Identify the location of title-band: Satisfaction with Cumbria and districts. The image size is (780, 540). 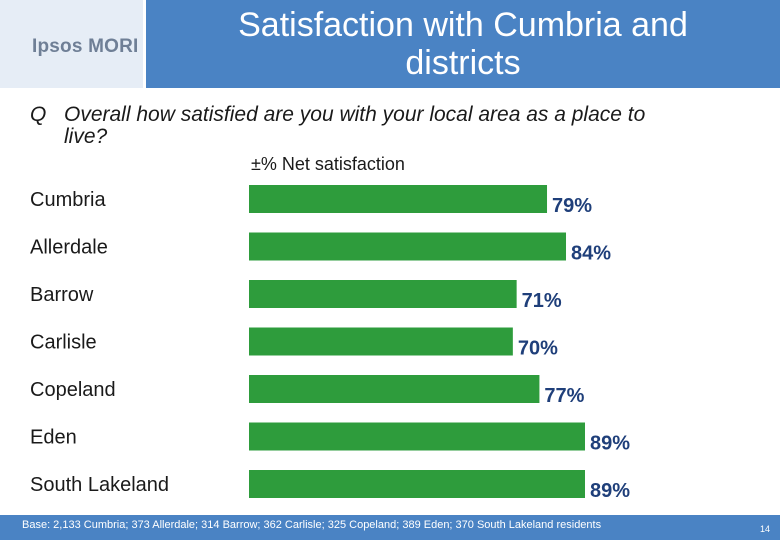
(463, 44).